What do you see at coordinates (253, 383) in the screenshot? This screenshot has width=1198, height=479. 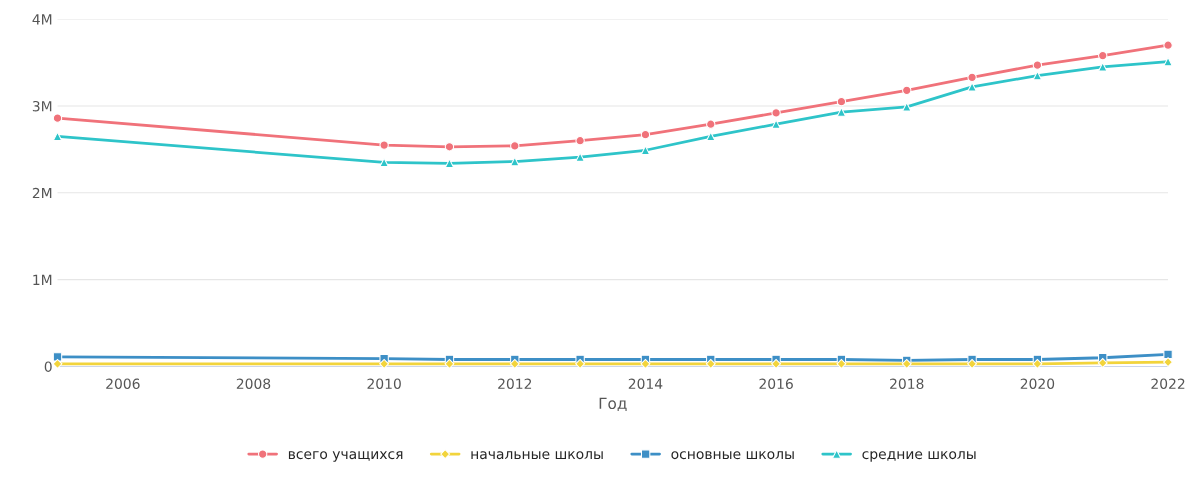 I see `x-tick-label: 2008` at bounding box center [253, 383].